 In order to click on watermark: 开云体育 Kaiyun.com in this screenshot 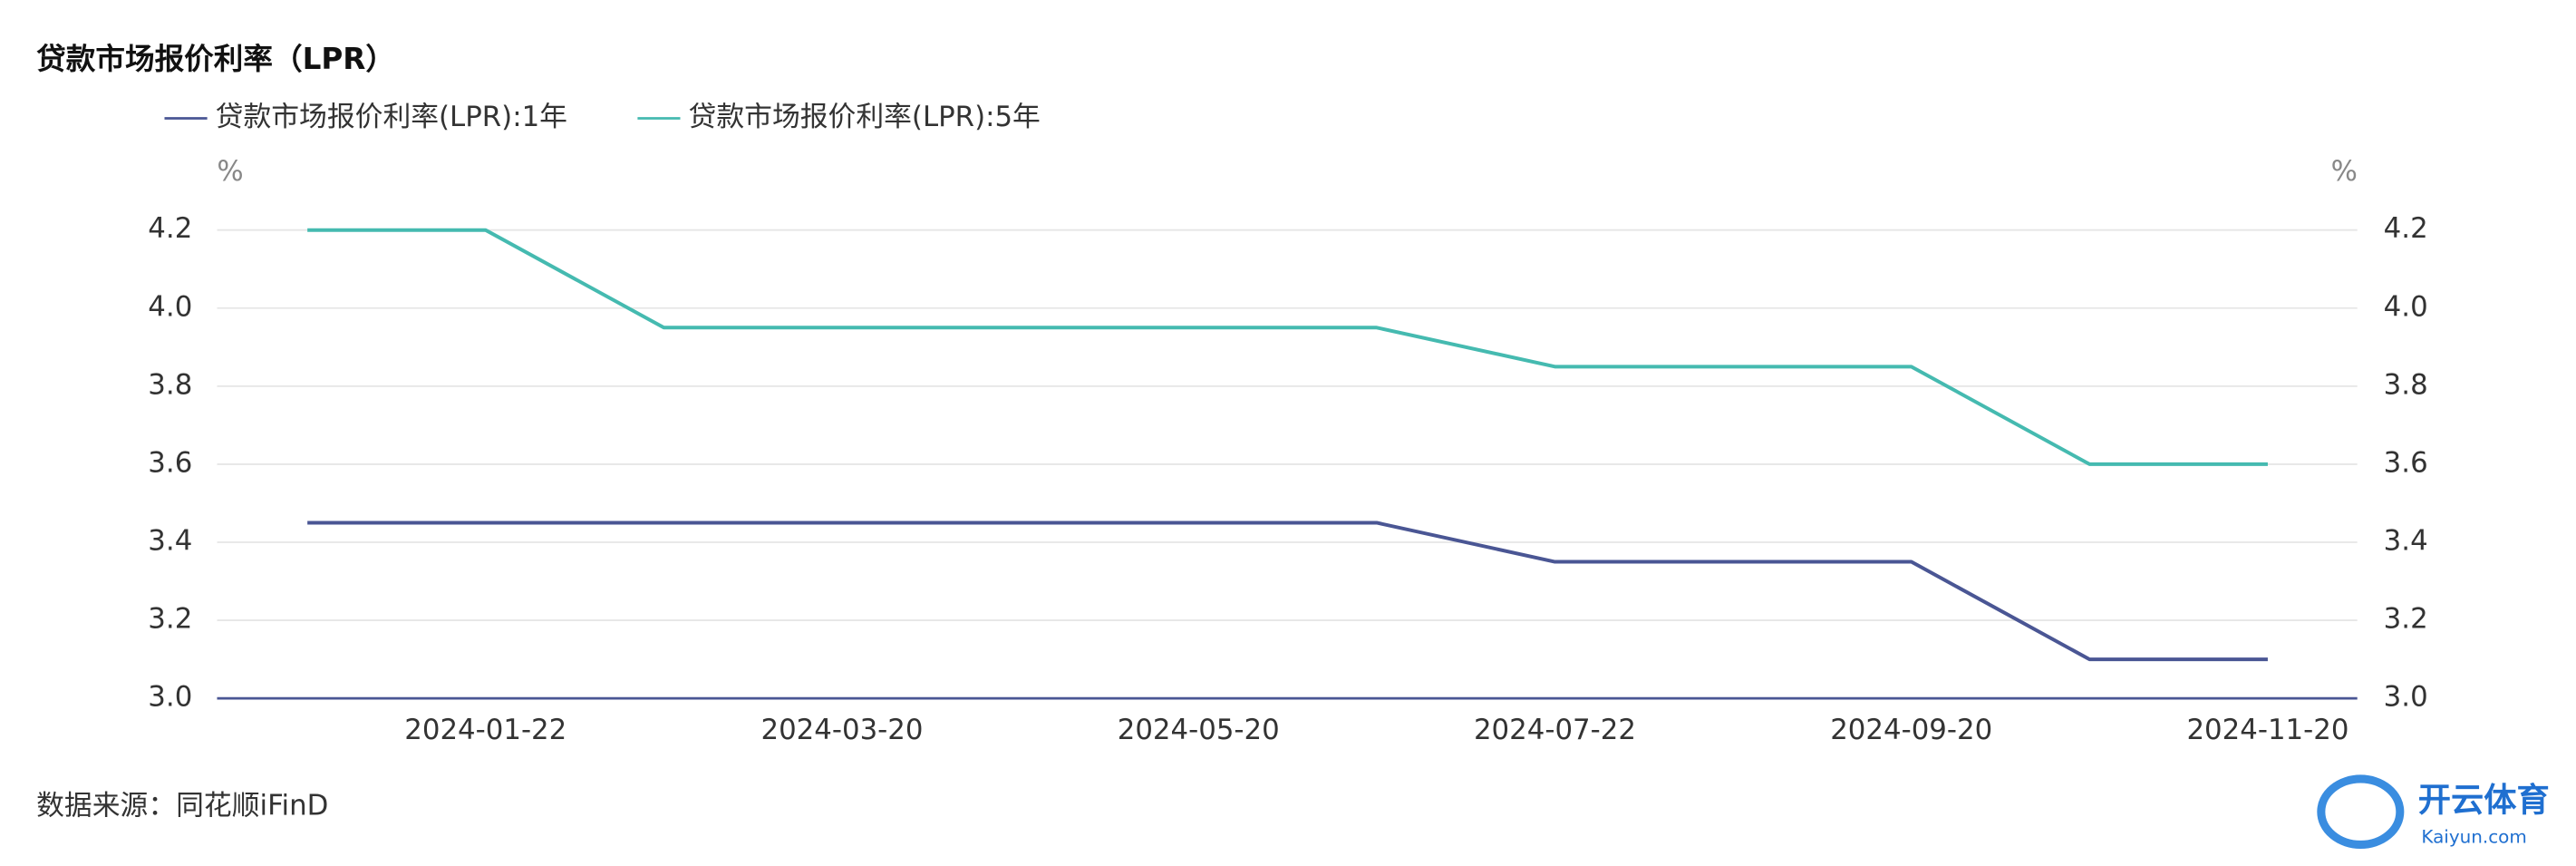, I will do `click(2433, 811)`.